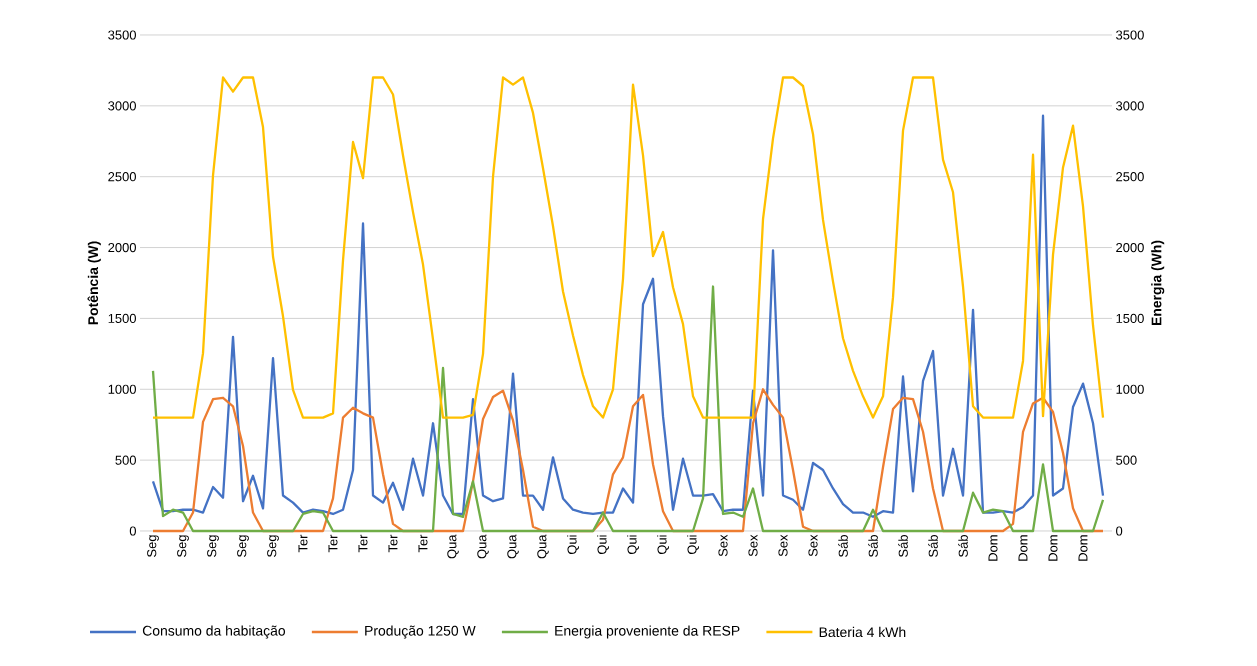  Describe the element at coordinates (647, 632) in the screenshot. I see `legend-label: Energia proveniente da RESP` at that location.